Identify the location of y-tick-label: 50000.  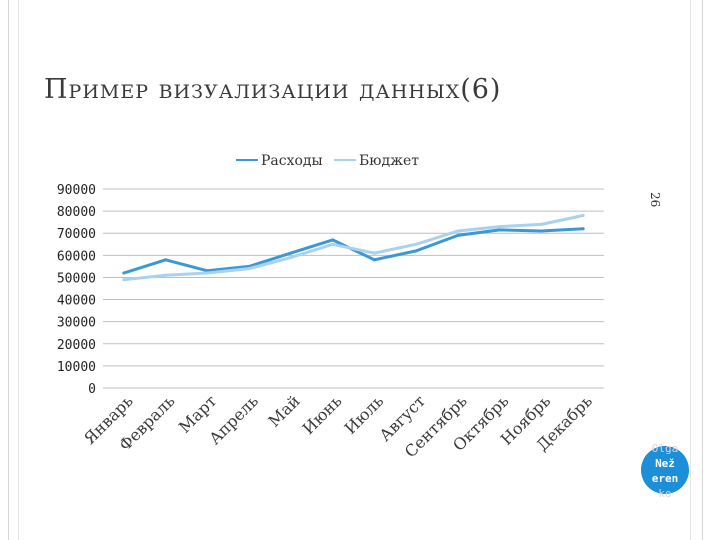
(76, 278).